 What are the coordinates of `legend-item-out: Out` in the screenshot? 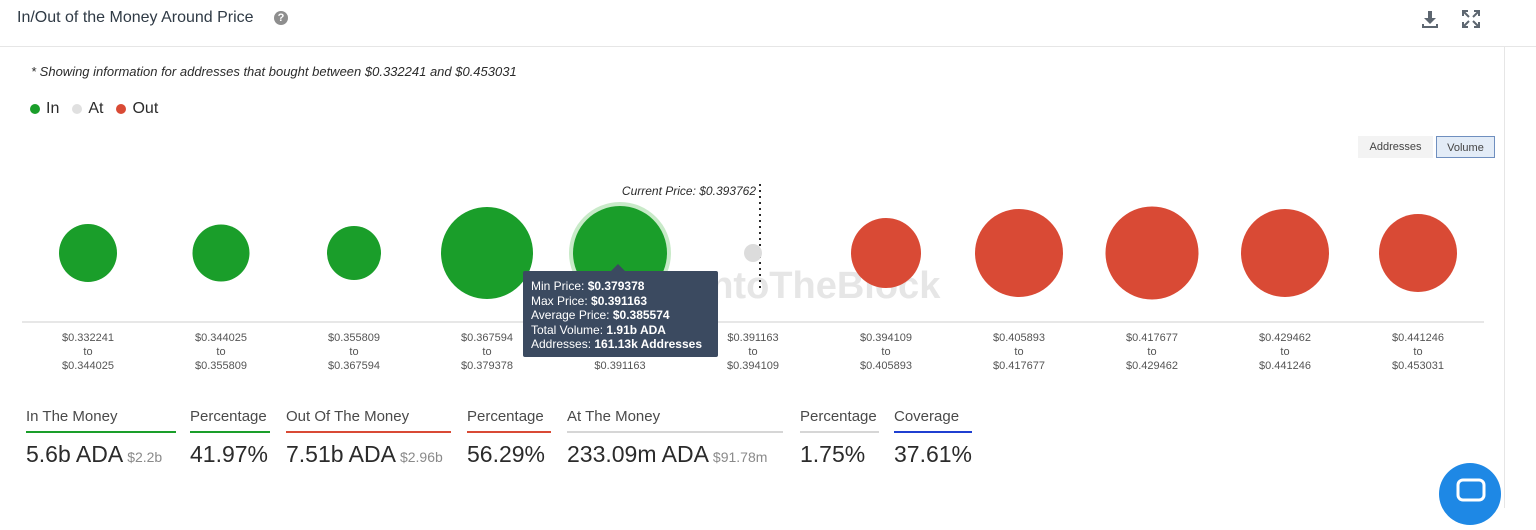 It's located at (137, 109).